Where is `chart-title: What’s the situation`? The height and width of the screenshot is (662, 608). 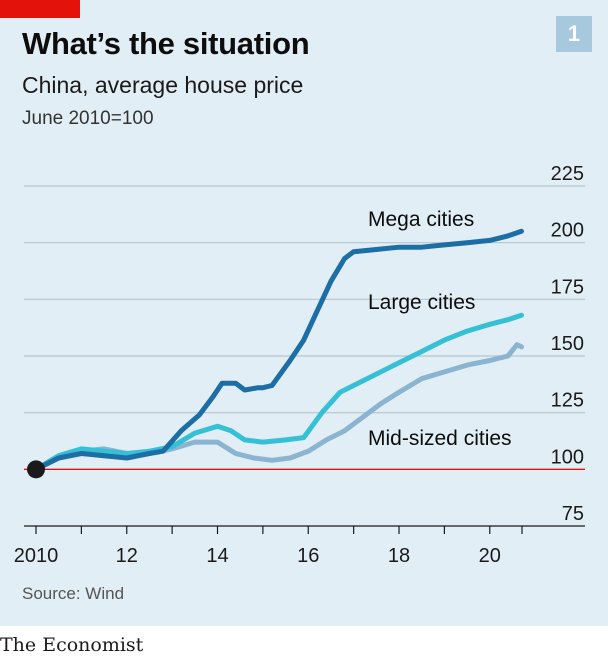 chart-title: What’s the situation is located at coordinates (166, 43).